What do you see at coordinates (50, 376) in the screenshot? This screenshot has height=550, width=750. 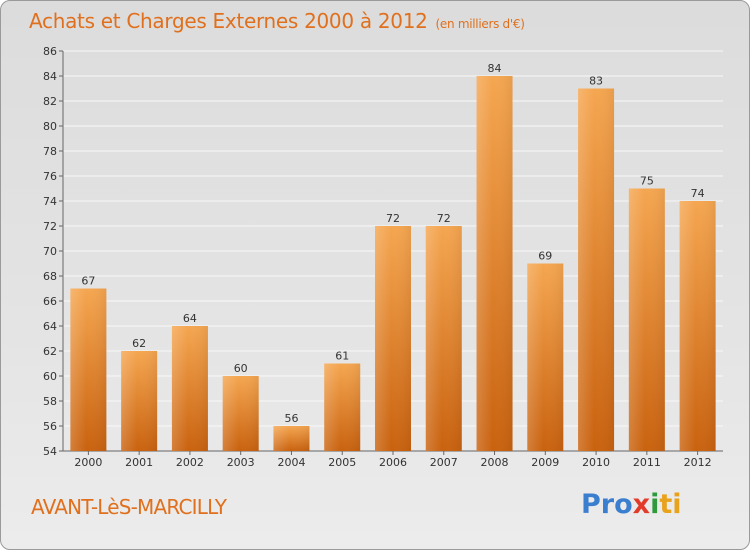 I see `y-tick-label: 60` at bounding box center [50, 376].